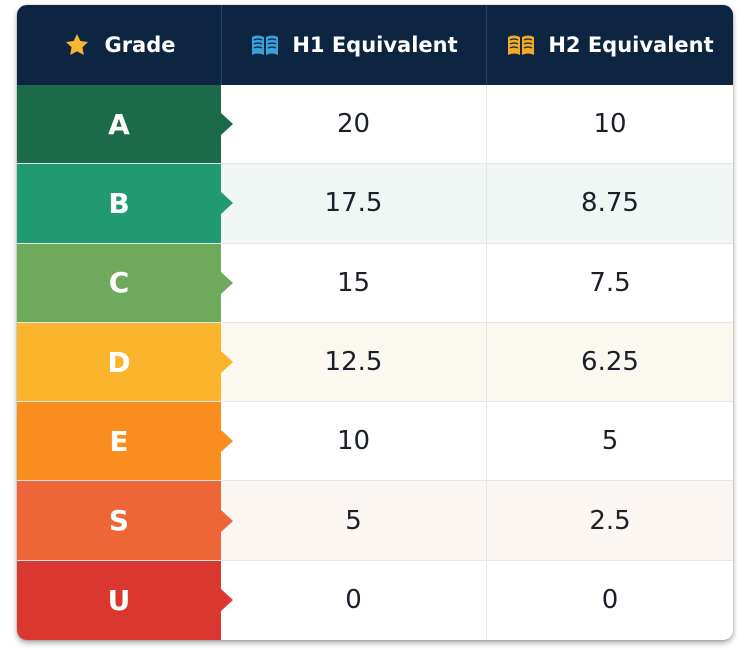 The image size is (750, 650). I want to click on table-header: Grade H1 Equivalent H2 Equivalent, so click(375, 45).